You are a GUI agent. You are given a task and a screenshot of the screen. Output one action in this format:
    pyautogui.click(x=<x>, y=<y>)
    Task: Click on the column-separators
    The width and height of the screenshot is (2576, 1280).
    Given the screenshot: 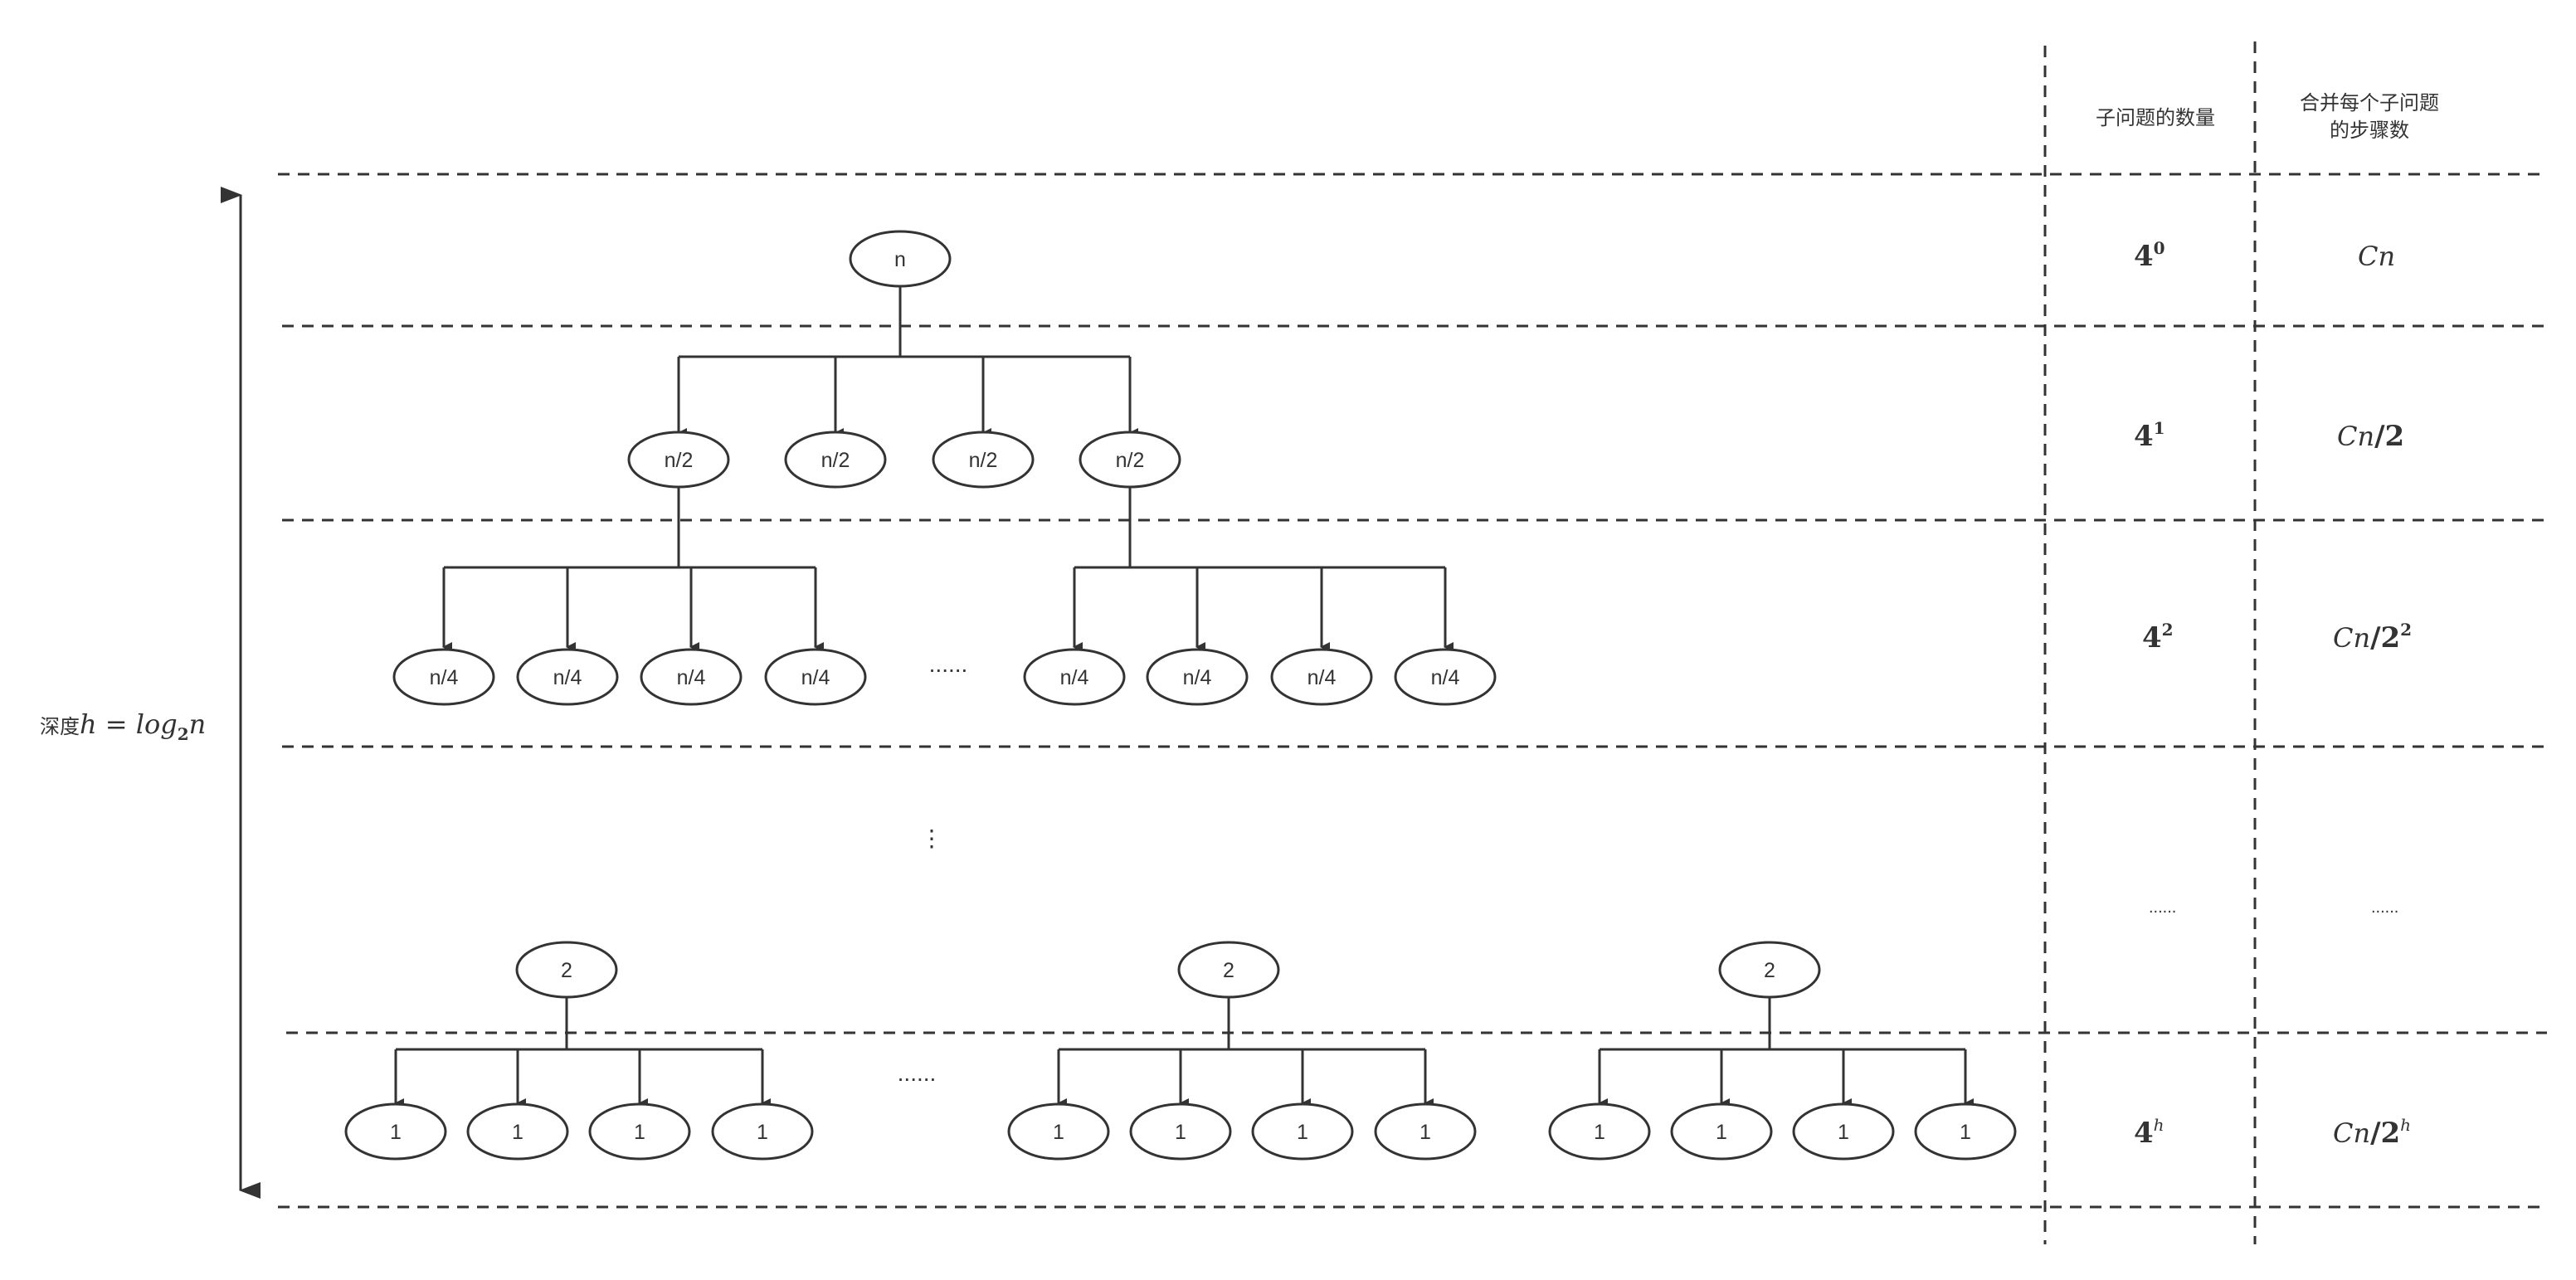 What is the action you would take?
    pyautogui.click(x=2150, y=643)
    